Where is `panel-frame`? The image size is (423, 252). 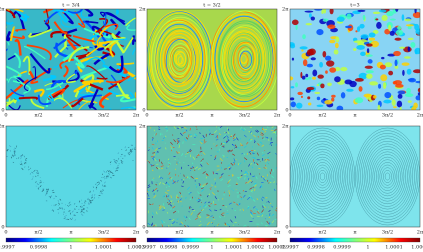 panel-frame is located at coordinates (212, 59).